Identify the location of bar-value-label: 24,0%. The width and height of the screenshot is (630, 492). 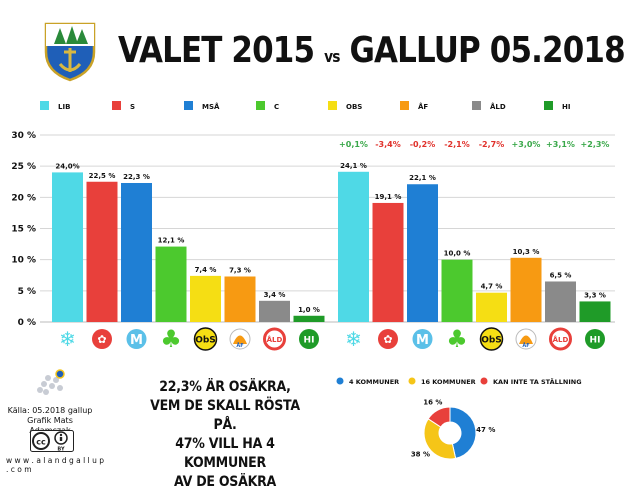
(67, 166).